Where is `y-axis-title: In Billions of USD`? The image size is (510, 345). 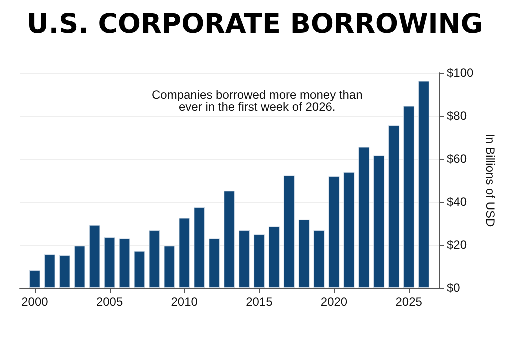 y-axis-title: In Billions of USD is located at coordinates (491, 181).